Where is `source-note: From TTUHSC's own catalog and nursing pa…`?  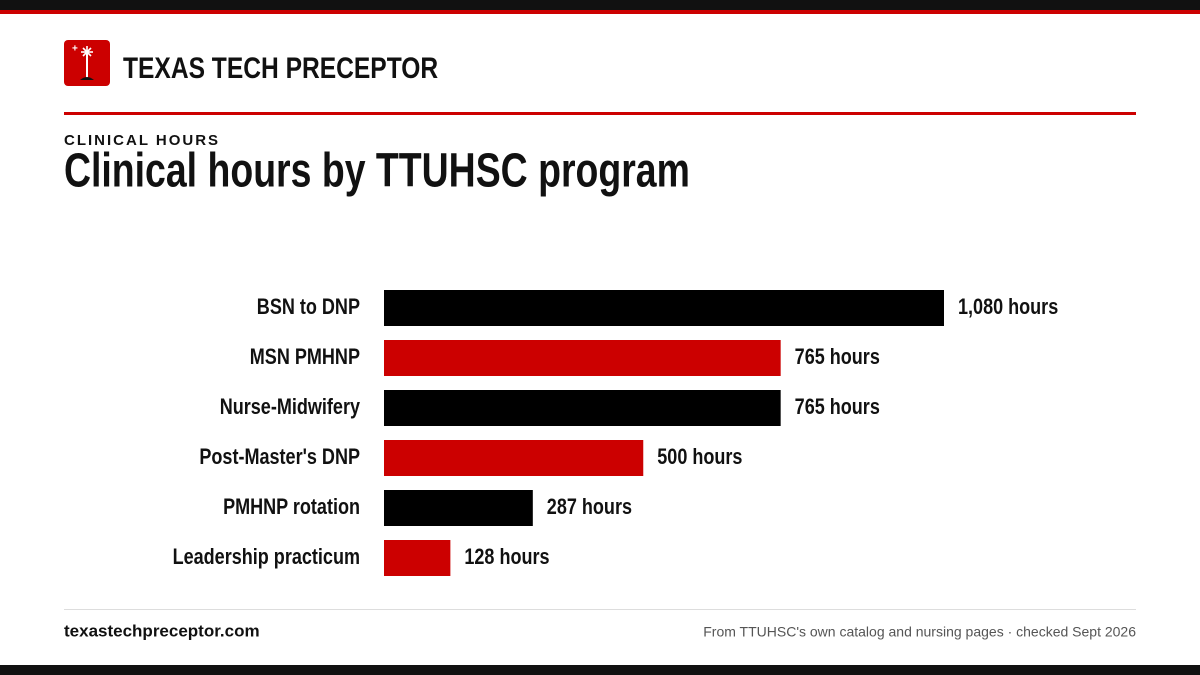
source-note: From TTUHSC's own catalog and nursing pa… is located at coordinates (919, 632).